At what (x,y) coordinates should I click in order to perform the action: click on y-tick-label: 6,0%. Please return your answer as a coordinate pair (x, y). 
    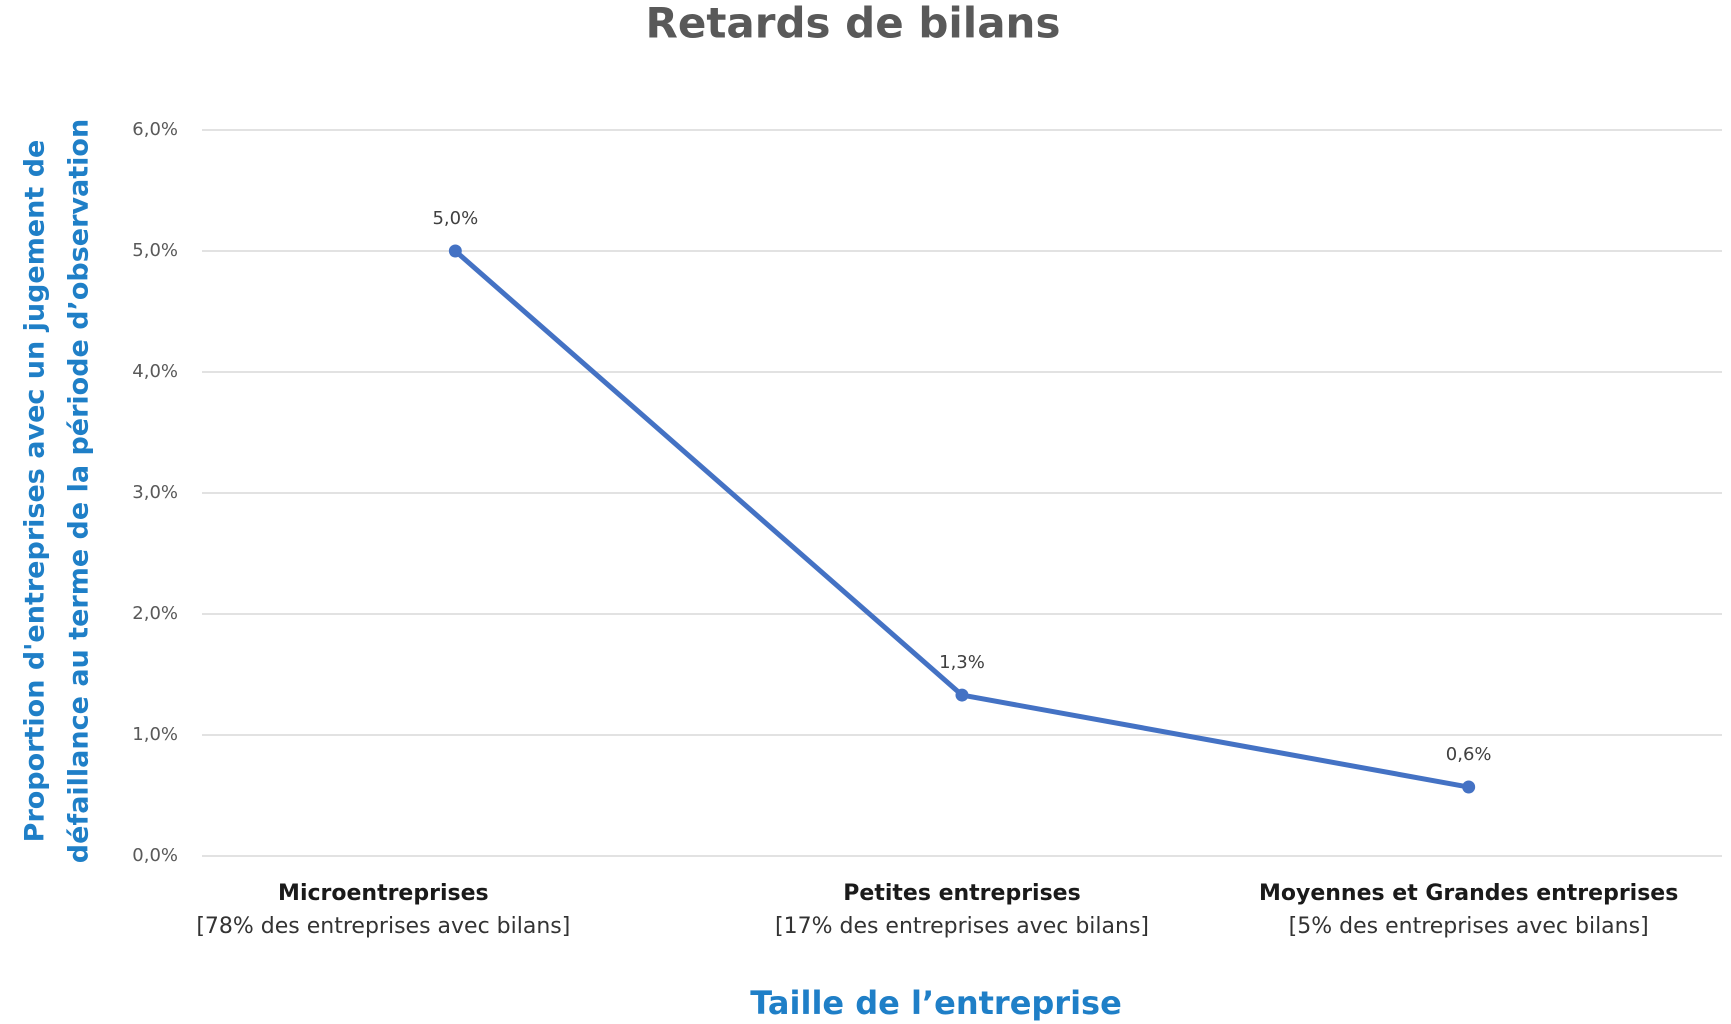
    Looking at the image, I should click on (155, 129).